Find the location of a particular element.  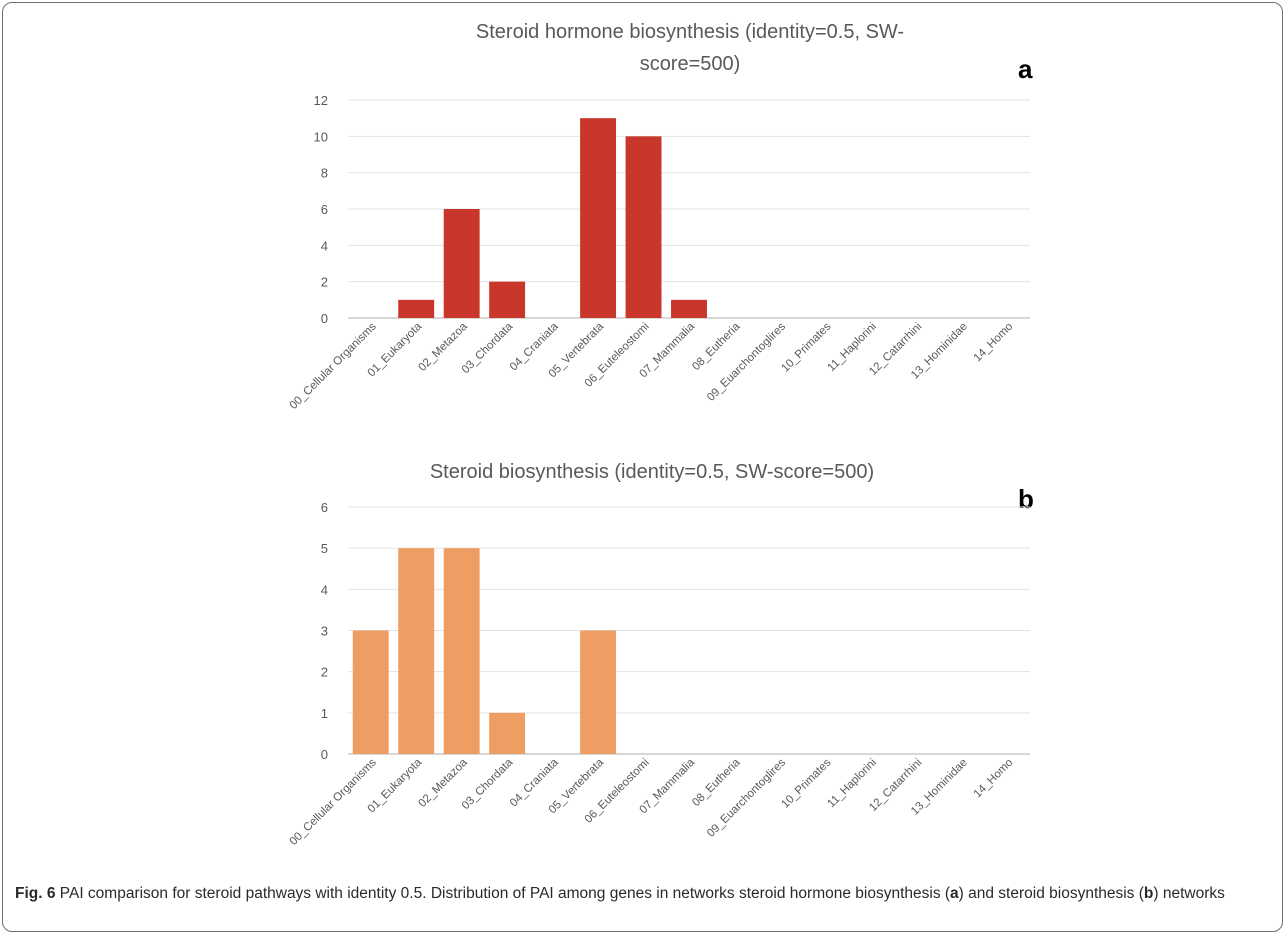

chart-a-y-tick-label: 0 is located at coordinates (324, 318).